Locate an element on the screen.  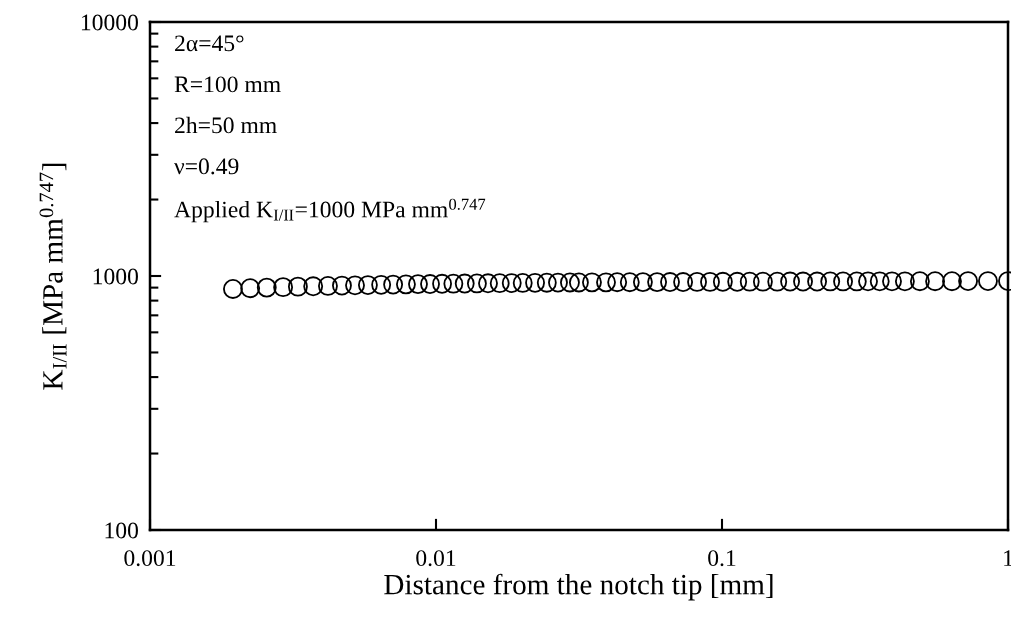
annotation: R=100 mm is located at coordinates (227, 84).